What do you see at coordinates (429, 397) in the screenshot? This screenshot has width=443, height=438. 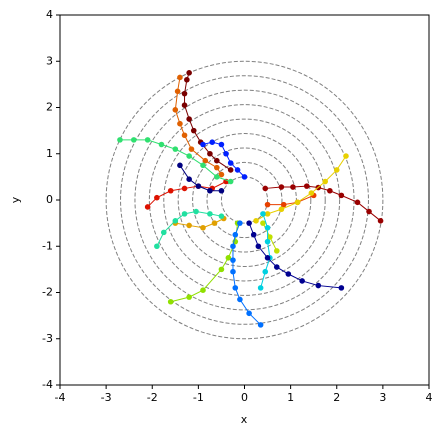 I see `x-tick-label: 4` at bounding box center [429, 397].